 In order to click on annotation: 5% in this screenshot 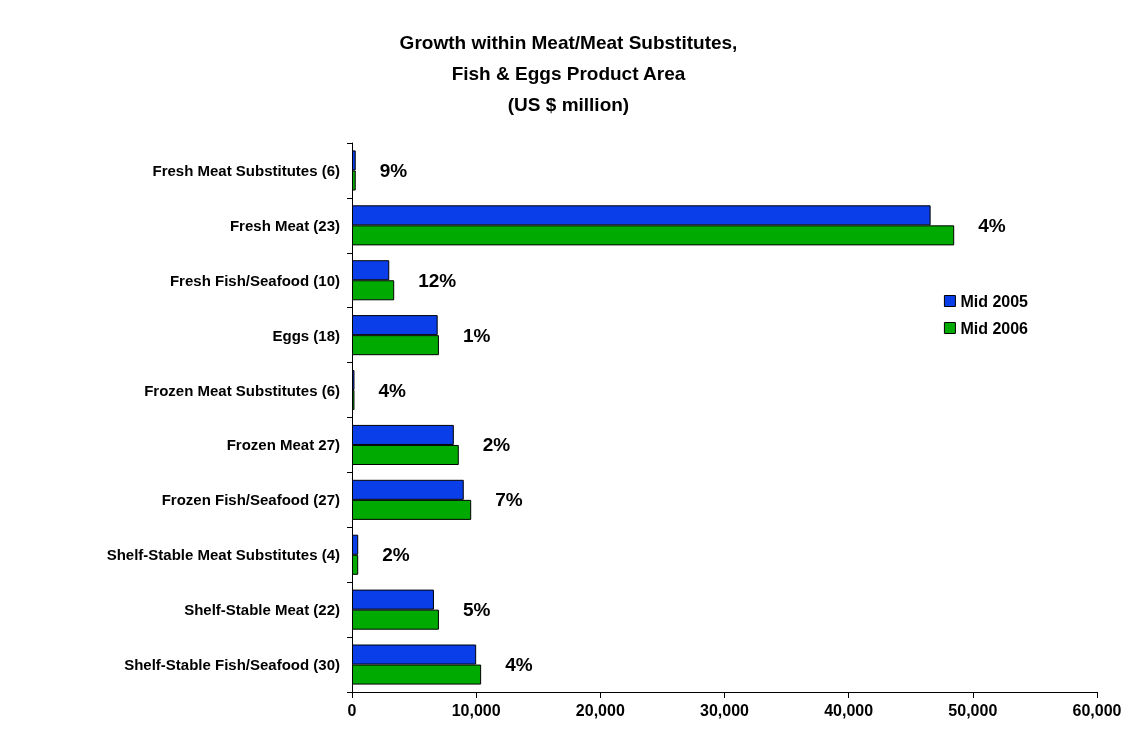, I will do `click(476, 610)`.